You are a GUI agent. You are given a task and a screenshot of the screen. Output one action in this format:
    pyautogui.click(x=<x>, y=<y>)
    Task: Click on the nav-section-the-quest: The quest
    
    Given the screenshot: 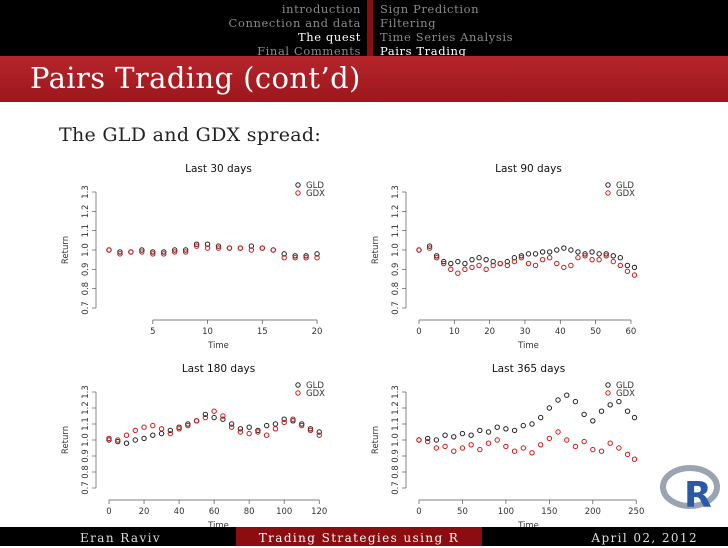 What is the action you would take?
    pyautogui.click(x=329, y=37)
    